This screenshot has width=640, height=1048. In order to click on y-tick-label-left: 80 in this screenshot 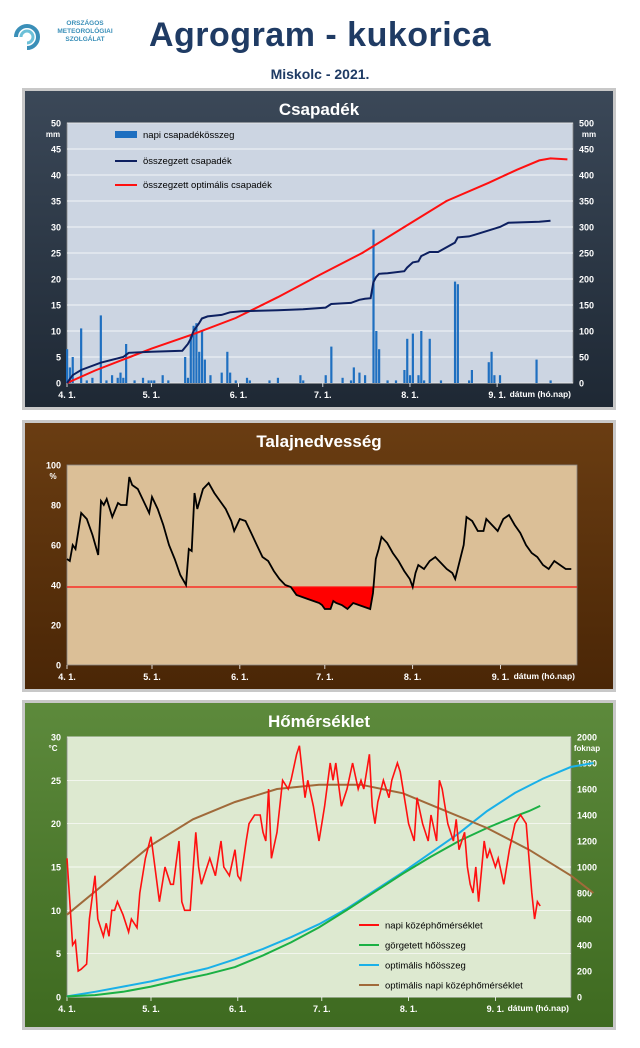, I will do `click(56, 506)`.